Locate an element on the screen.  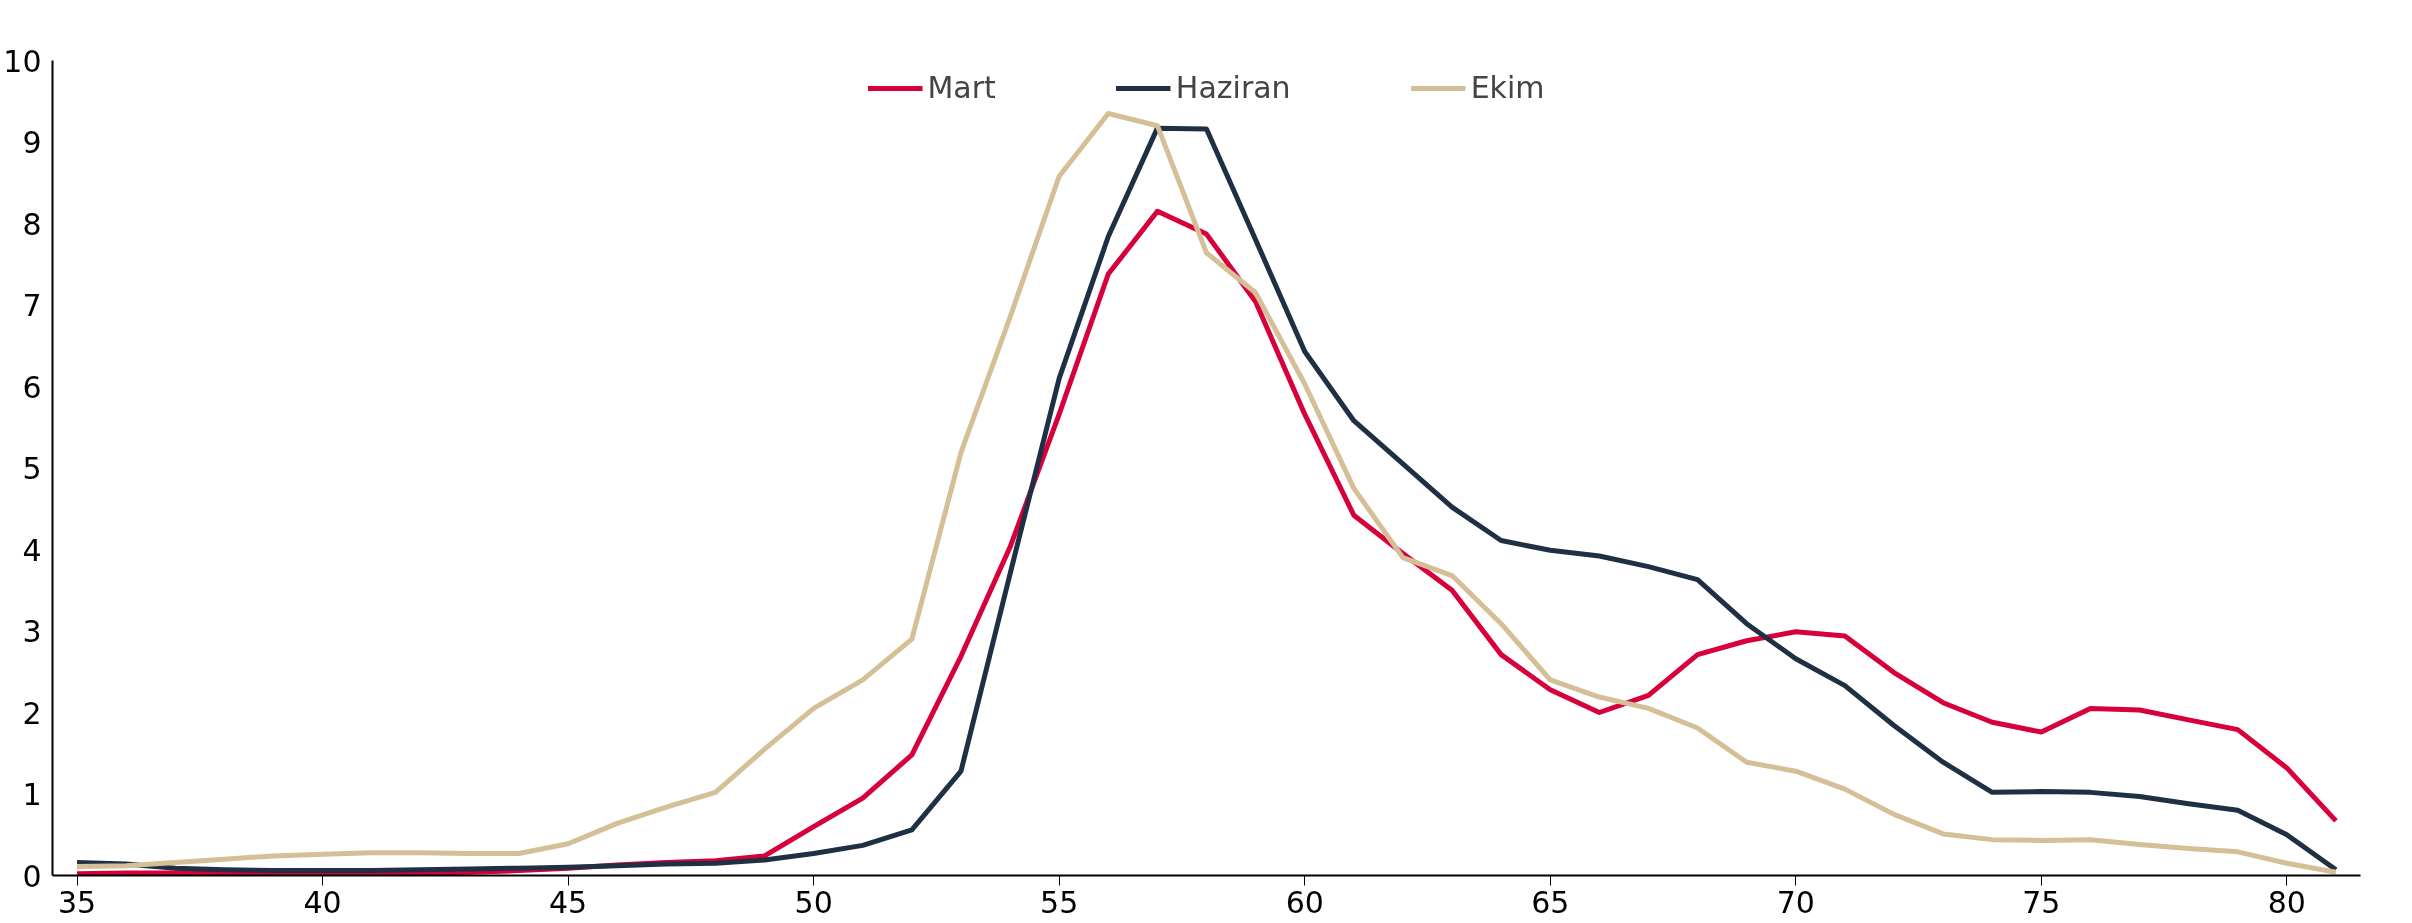
x-tick-label: 50 is located at coordinates (813, 902).